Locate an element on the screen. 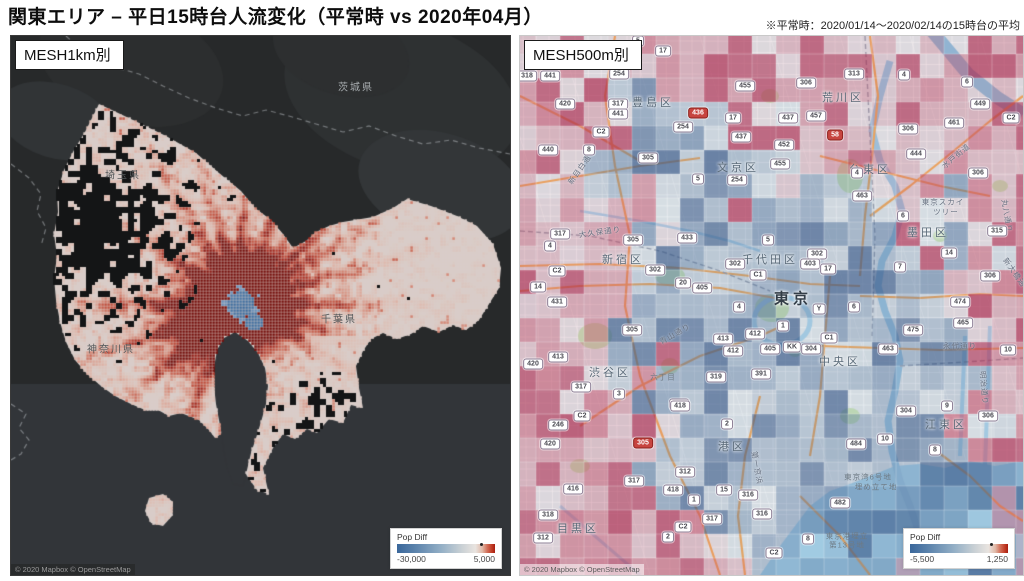 The image size is (1024, 581). legend-max: 5,000 is located at coordinates (484, 559).